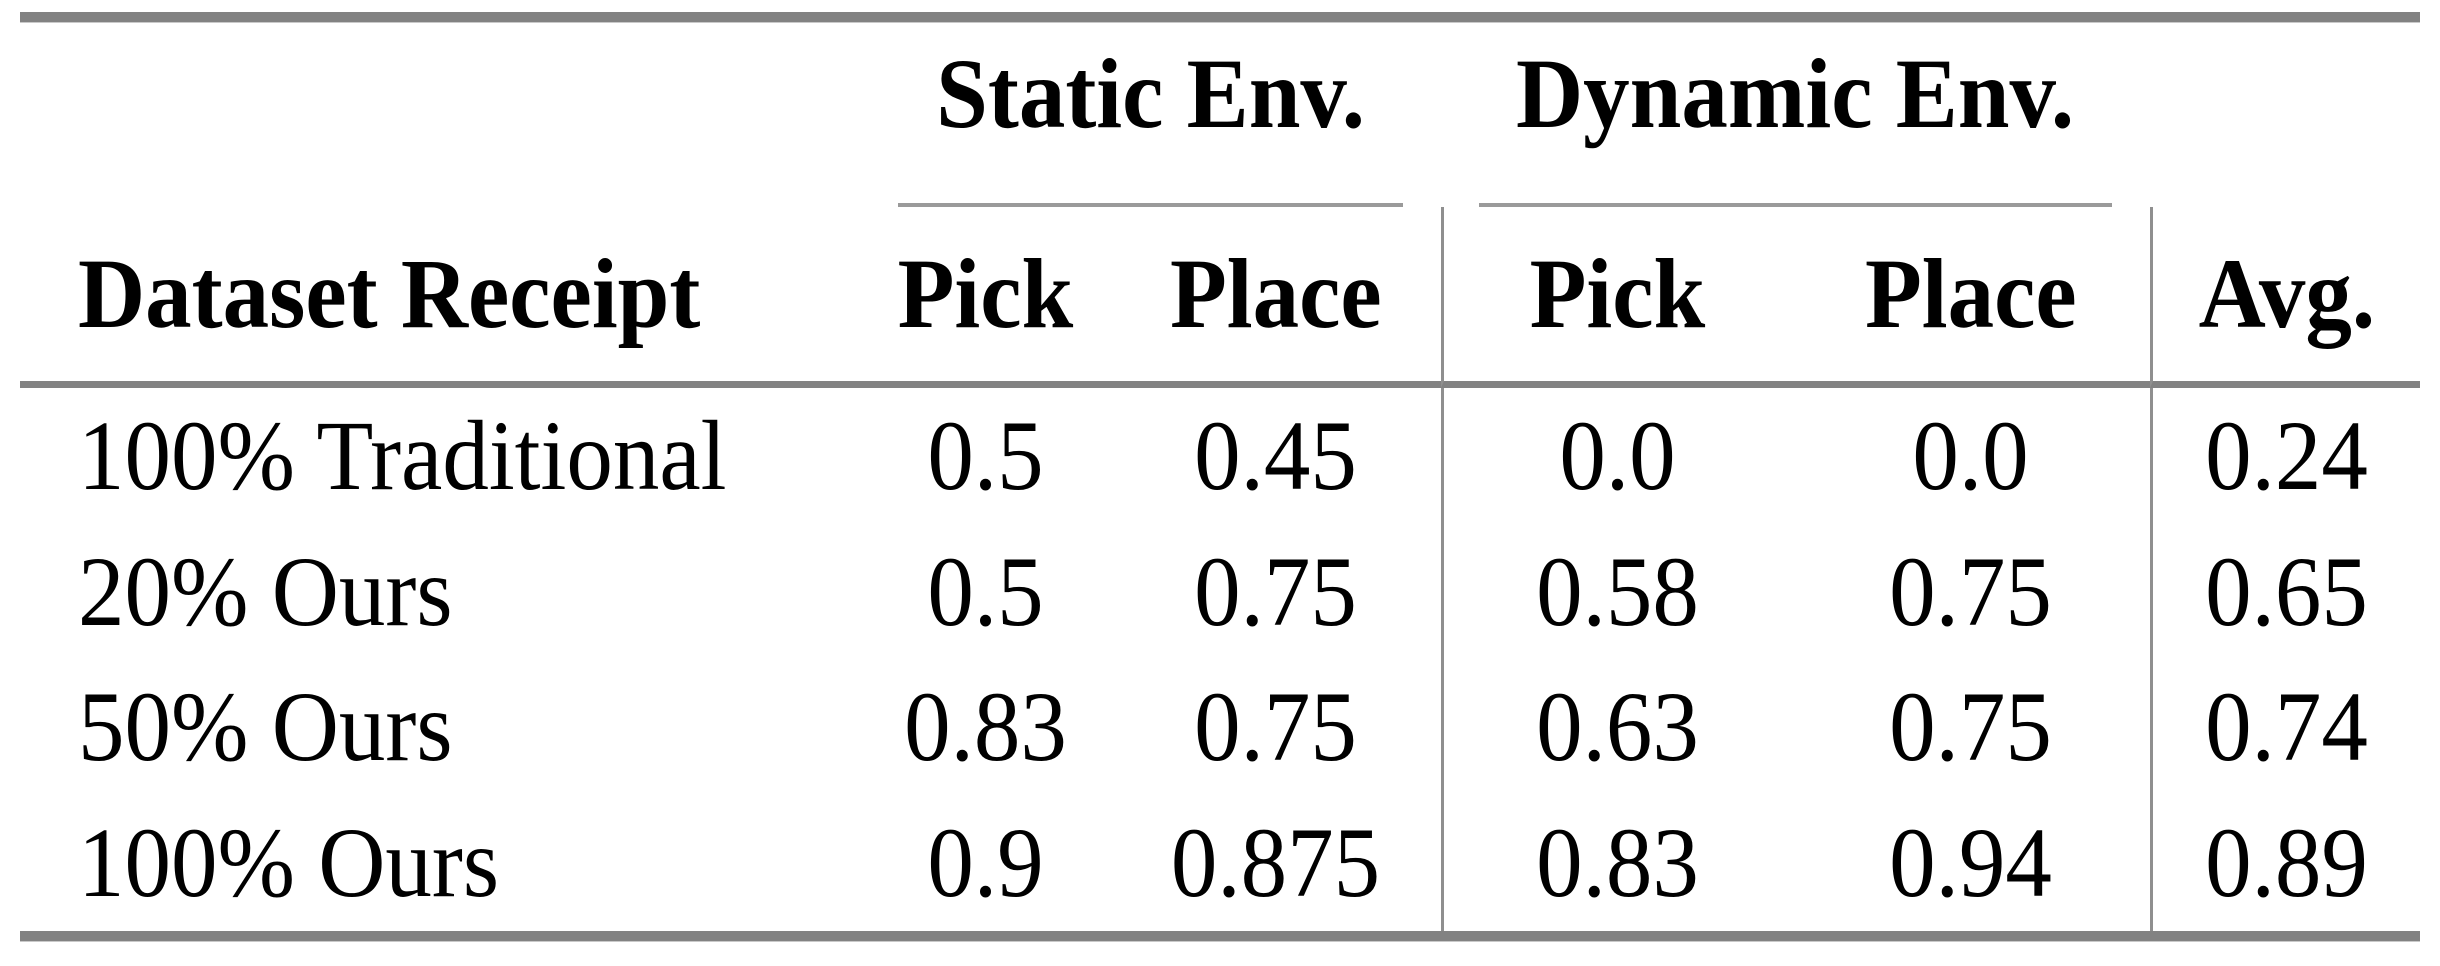  Describe the element at coordinates (1616, 863) in the screenshot. I see `row-3-dynamic-pick: 0.83` at that location.